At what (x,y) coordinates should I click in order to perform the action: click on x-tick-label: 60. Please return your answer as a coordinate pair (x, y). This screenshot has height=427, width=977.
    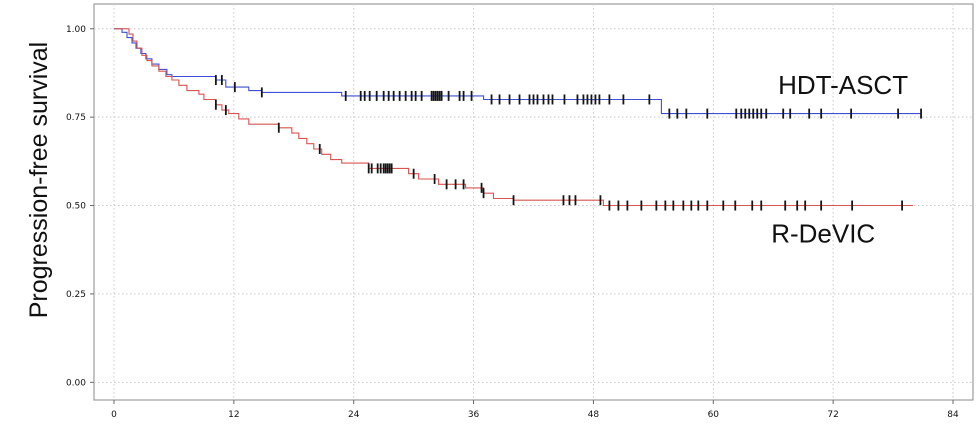
    Looking at the image, I should click on (714, 415).